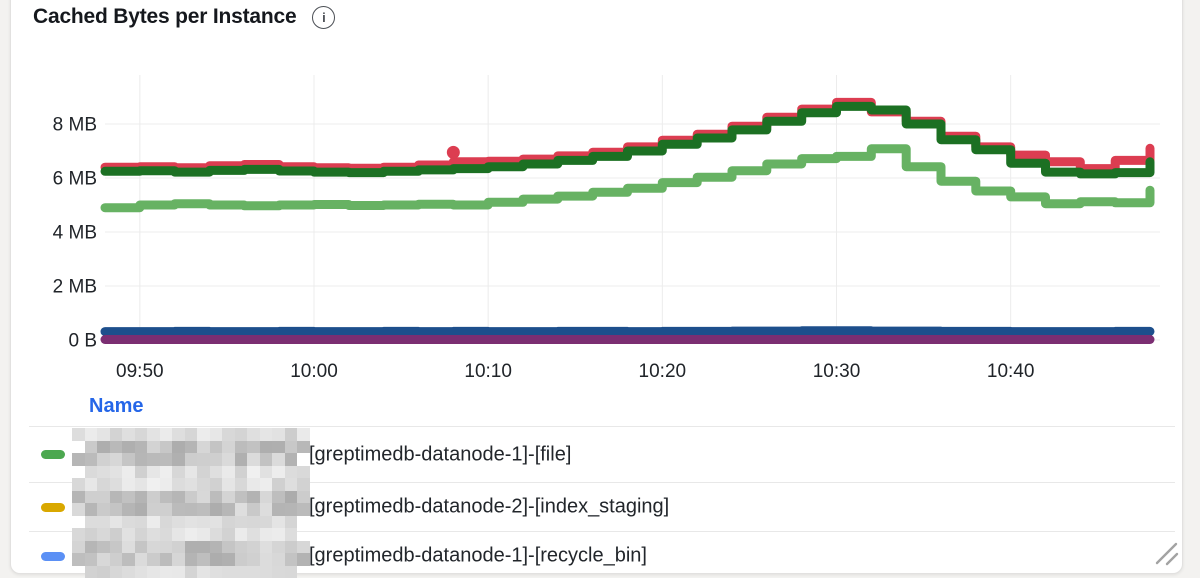 The image size is (1200, 578). What do you see at coordinates (1166, 553) in the screenshot?
I see `panel-resize-handle` at bounding box center [1166, 553].